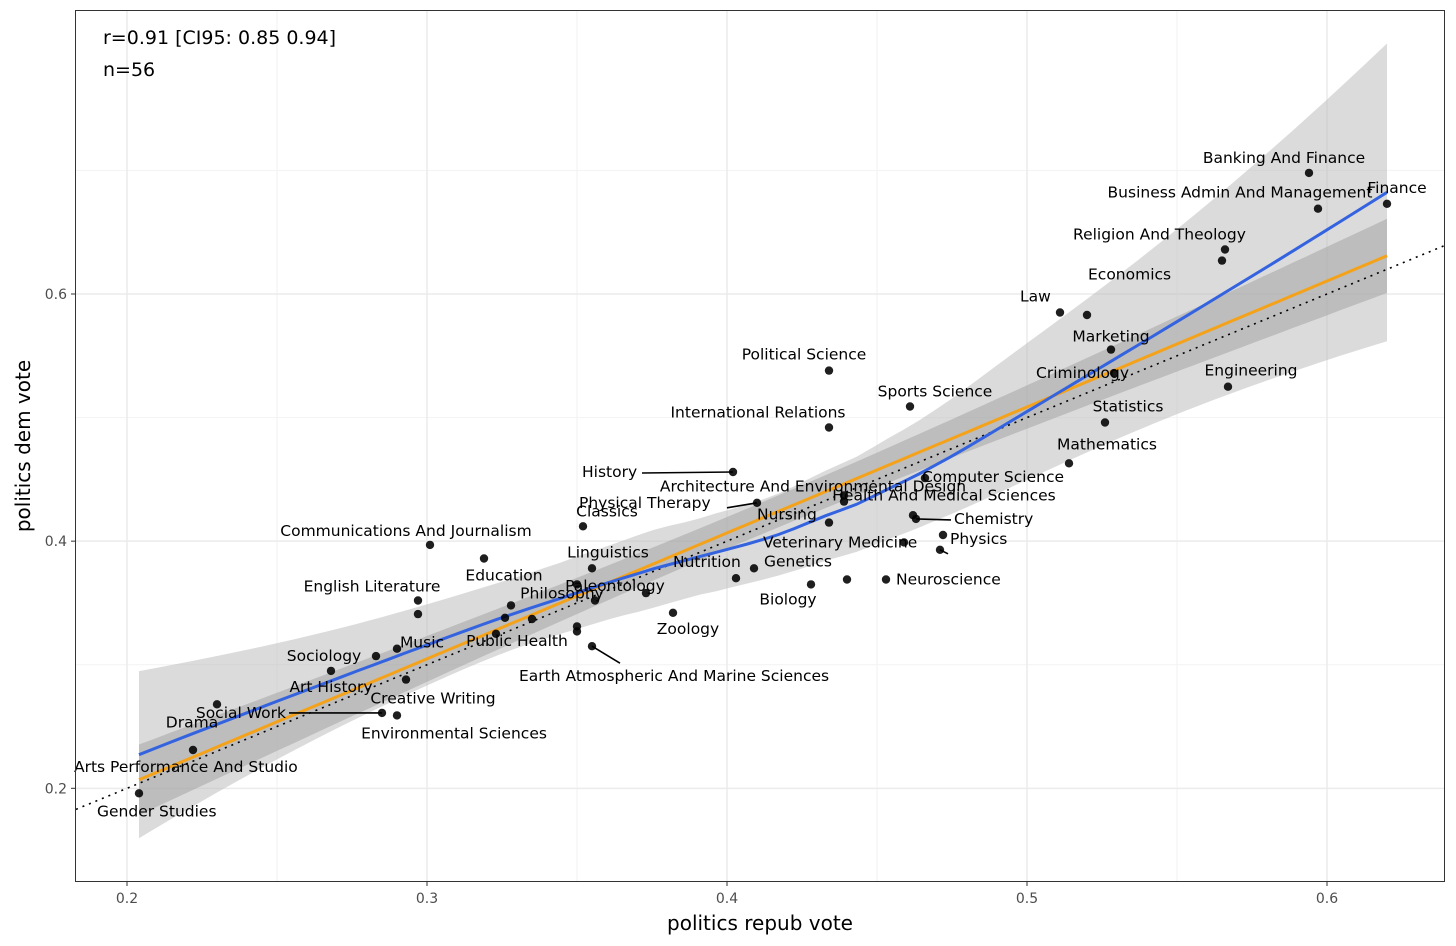 The height and width of the screenshot is (946, 1456). I want to click on point-label: Health And Medical Sciences, so click(944, 495).